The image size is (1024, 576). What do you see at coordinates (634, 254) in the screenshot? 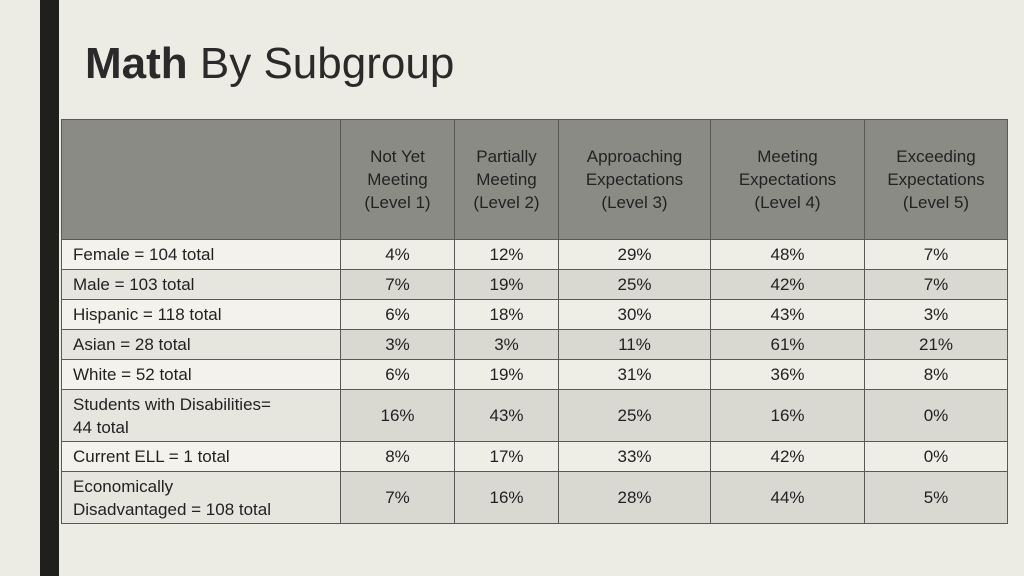
I see `table-cell: 29%` at bounding box center [634, 254].